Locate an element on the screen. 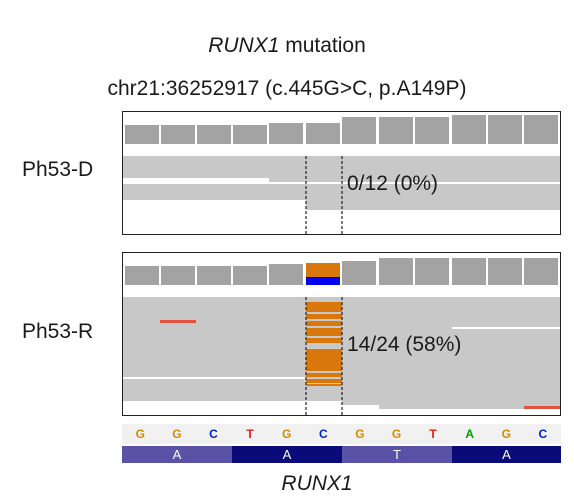  mismatch-column is located at coordinates (324, 358).